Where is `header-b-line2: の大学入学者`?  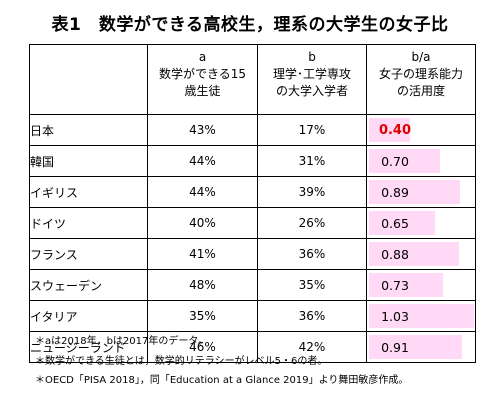 header-b-line2: の大学入学者 is located at coordinates (311, 91).